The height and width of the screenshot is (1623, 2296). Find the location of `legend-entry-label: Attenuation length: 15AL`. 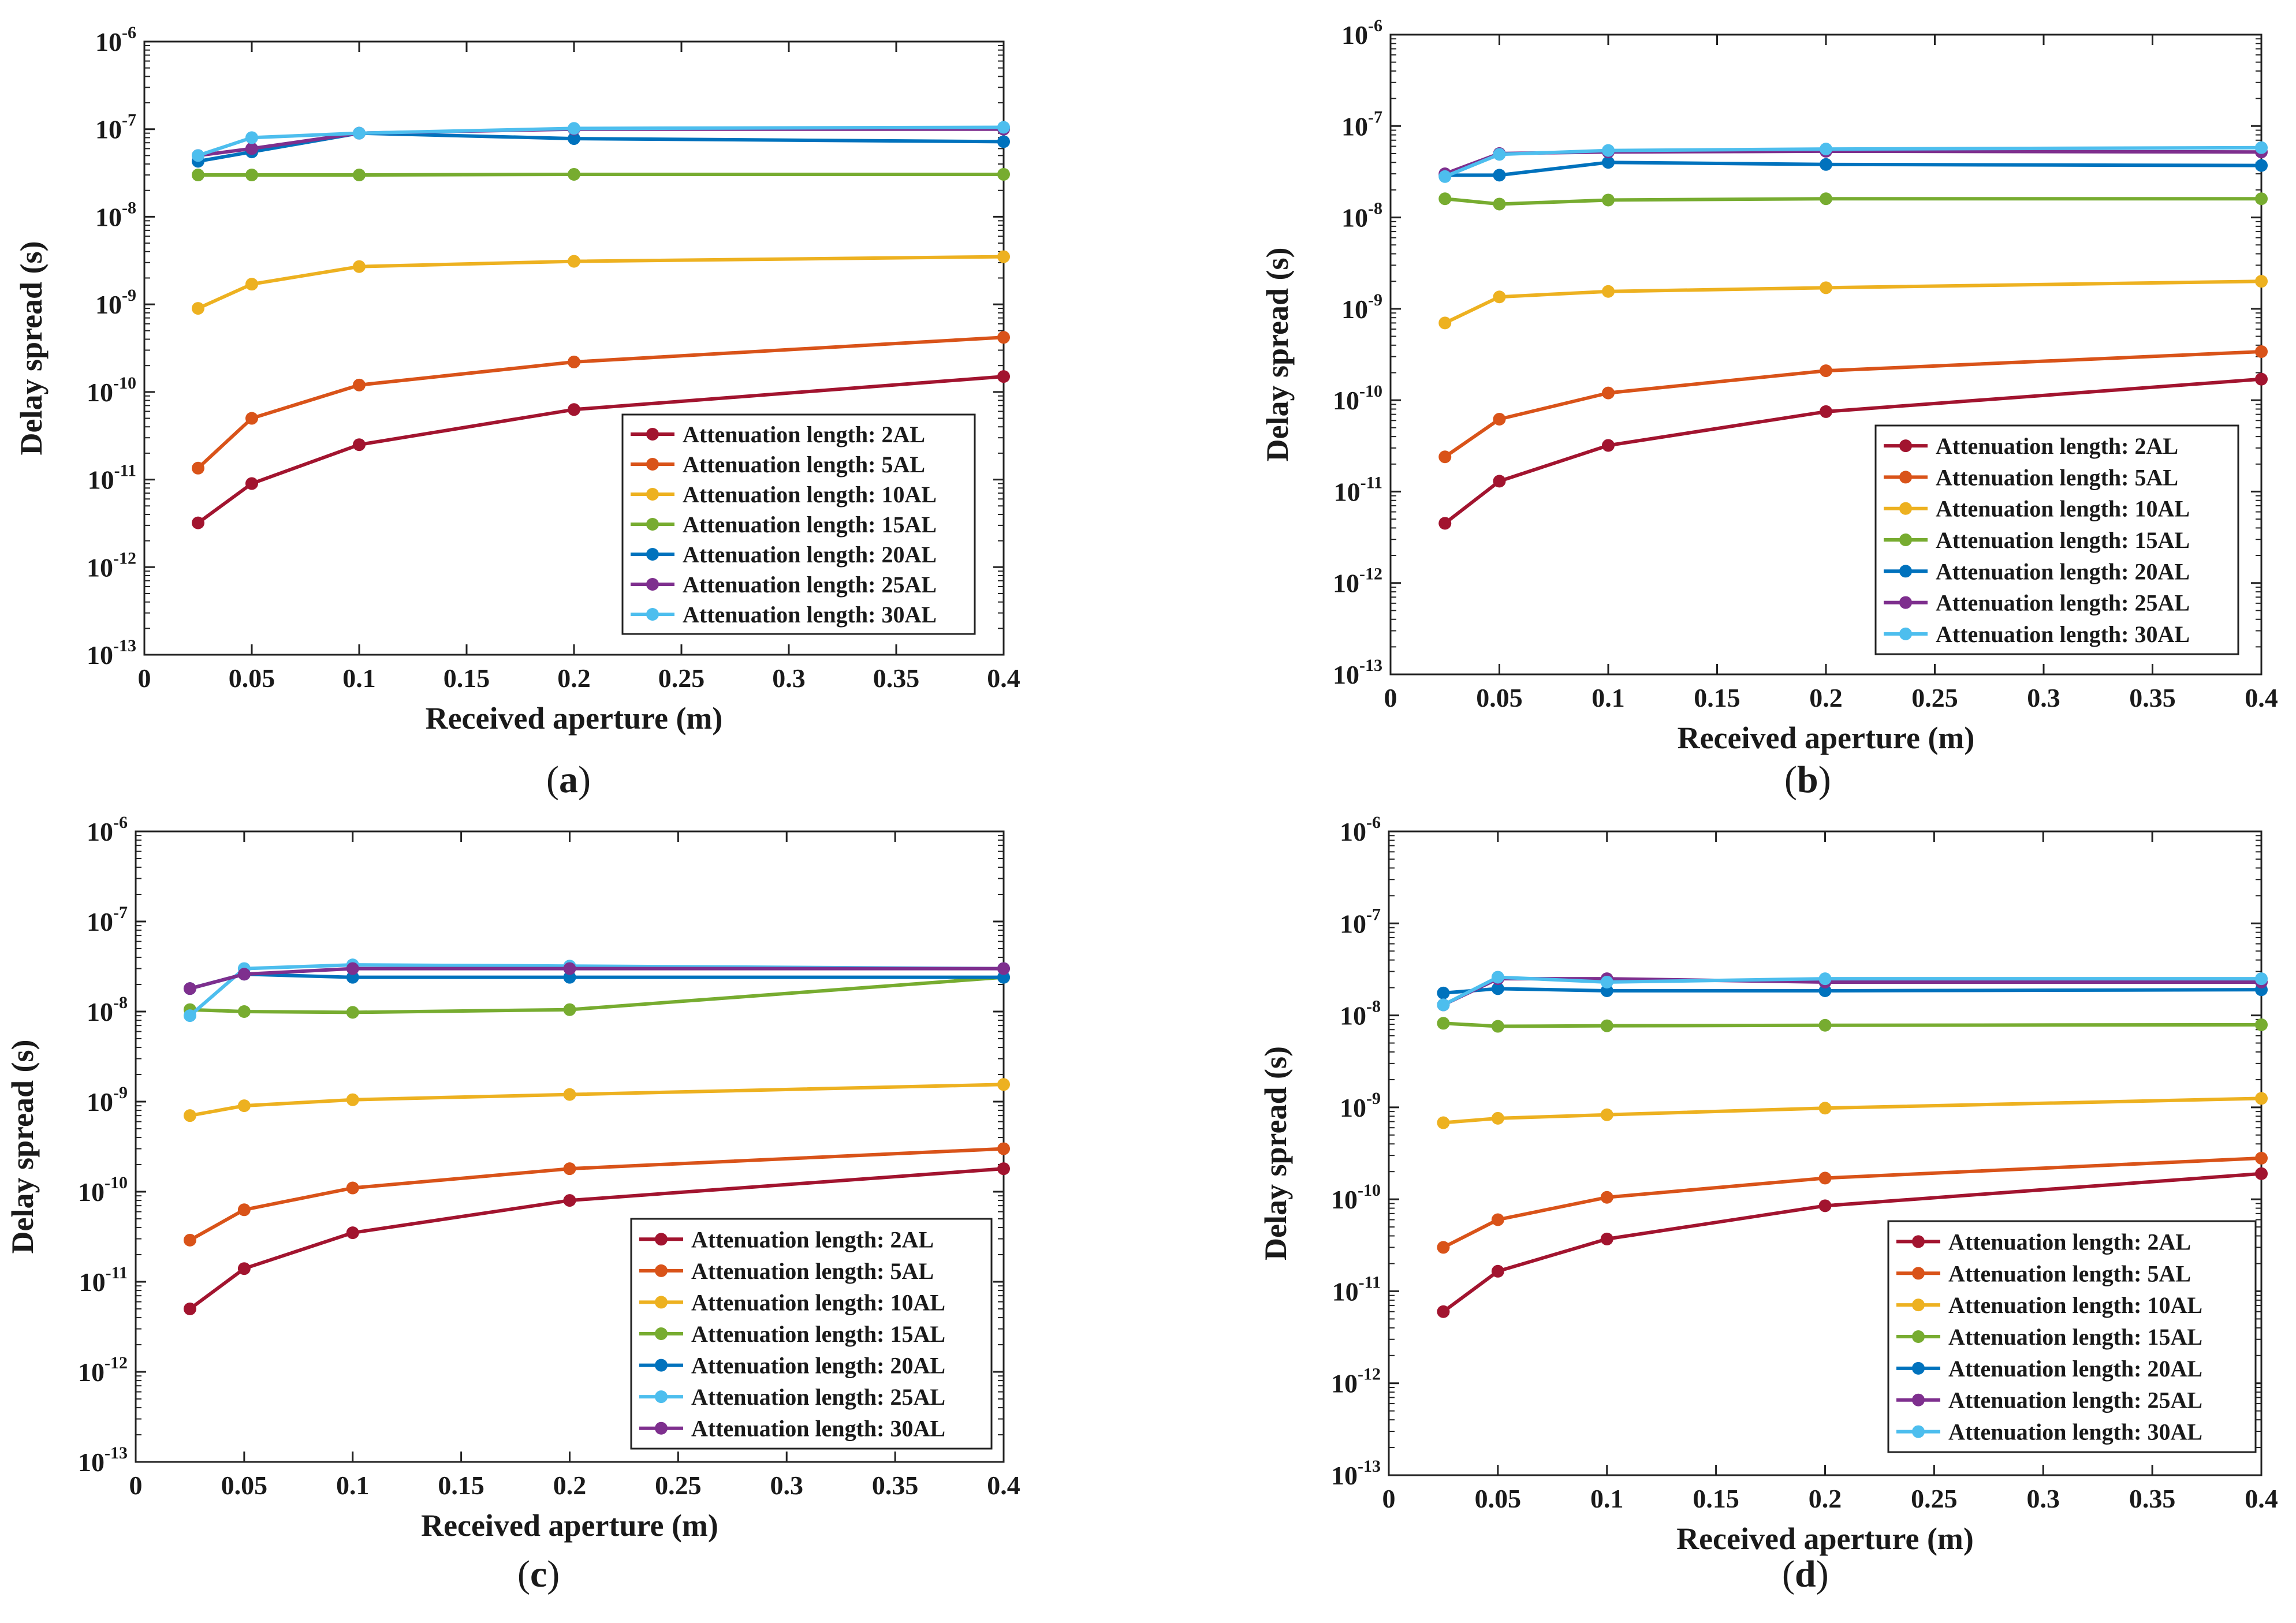

legend-entry-label: Attenuation length: 15AL is located at coordinates (810, 525).